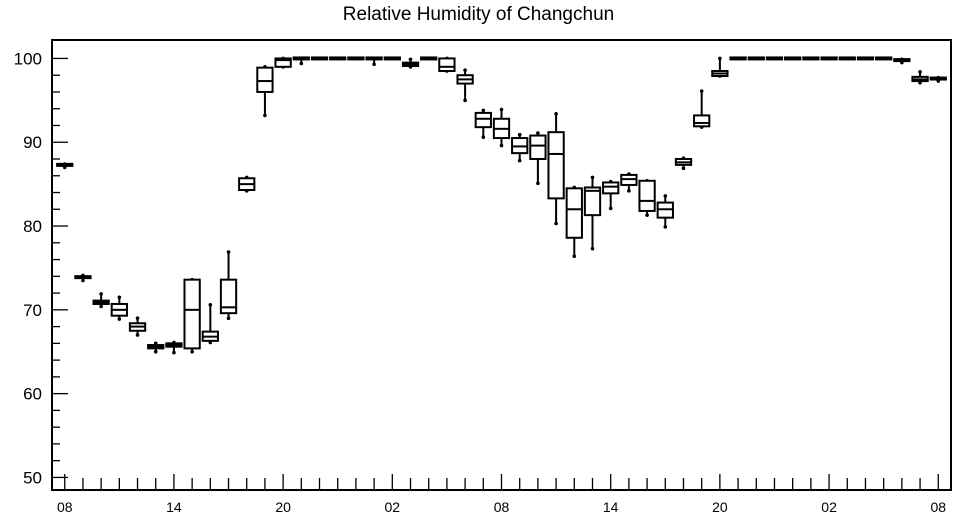 The width and height of the screenshot is (957, 520). What do you see at coordinates (501, 494) in the screenshot?
I see `x-axis: 08 14 20 02 08 14 20 02 08` at bounding box center [501, 494].